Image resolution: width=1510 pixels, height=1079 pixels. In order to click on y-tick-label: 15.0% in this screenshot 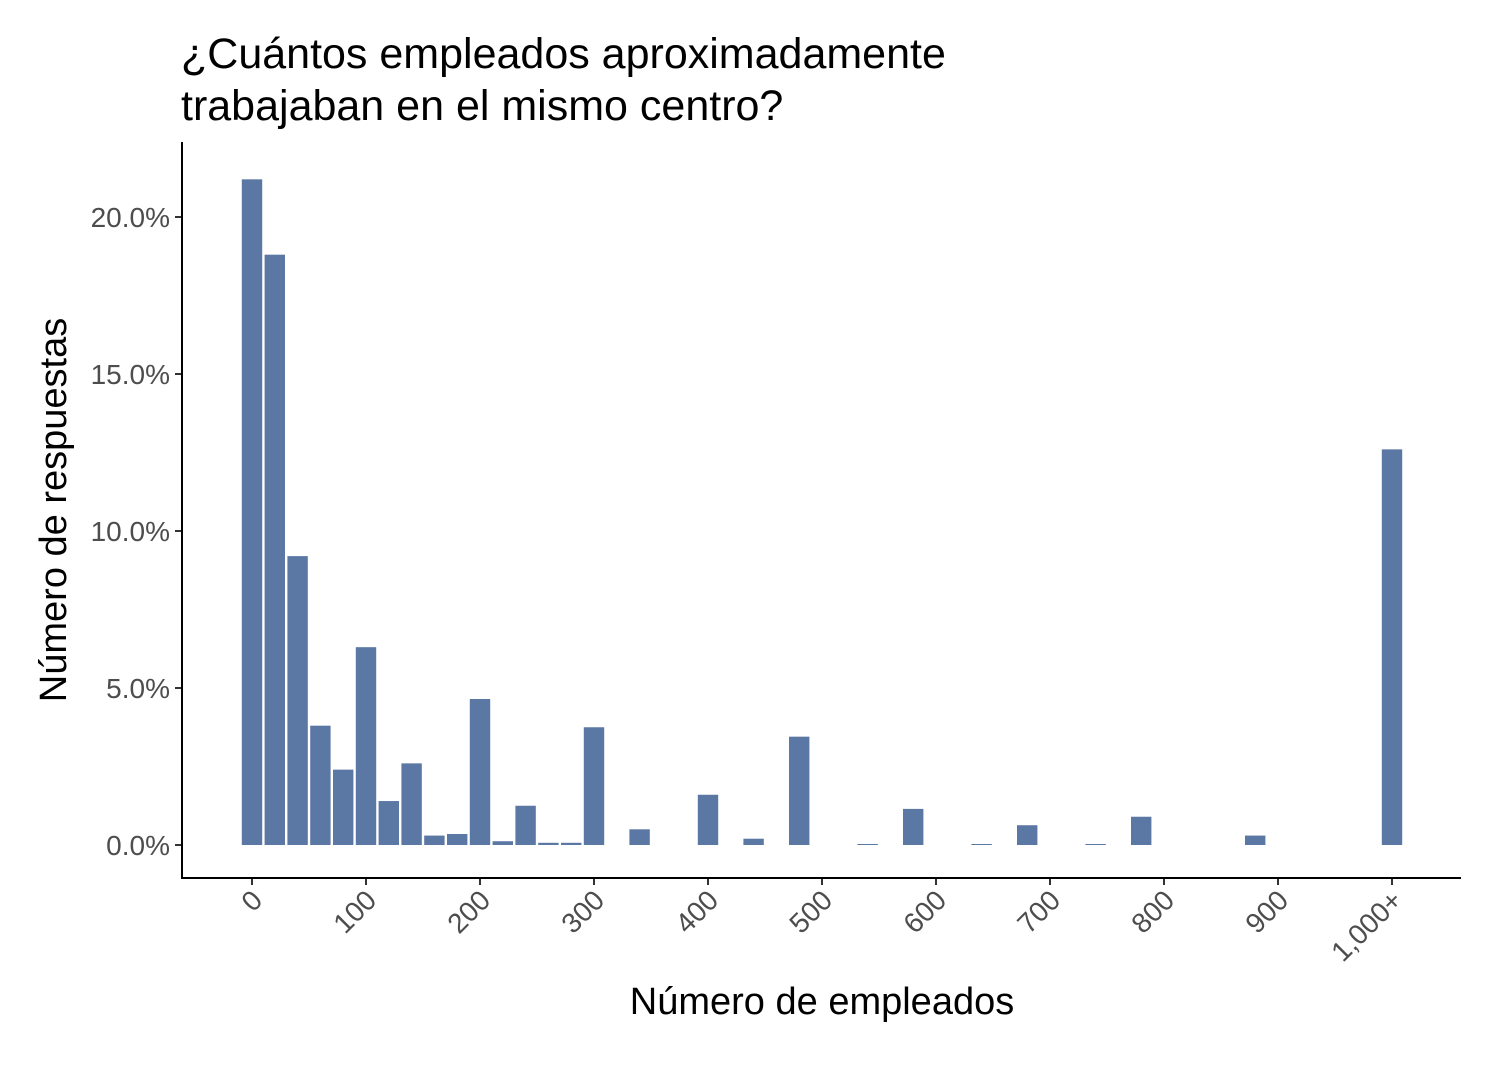, I will do `click(130, 374)`.